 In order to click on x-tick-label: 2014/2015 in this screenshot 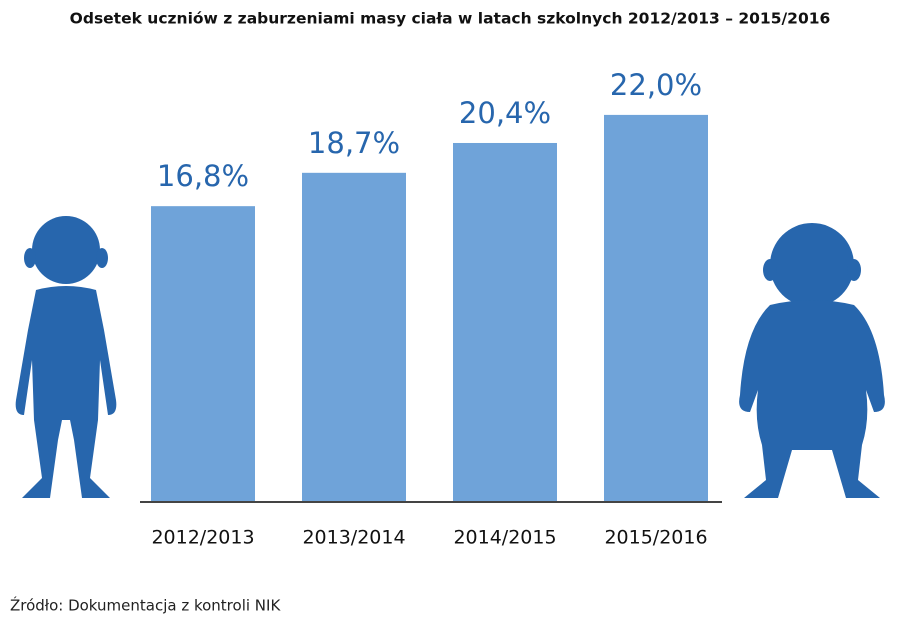, I will do `click(504, 538)`.